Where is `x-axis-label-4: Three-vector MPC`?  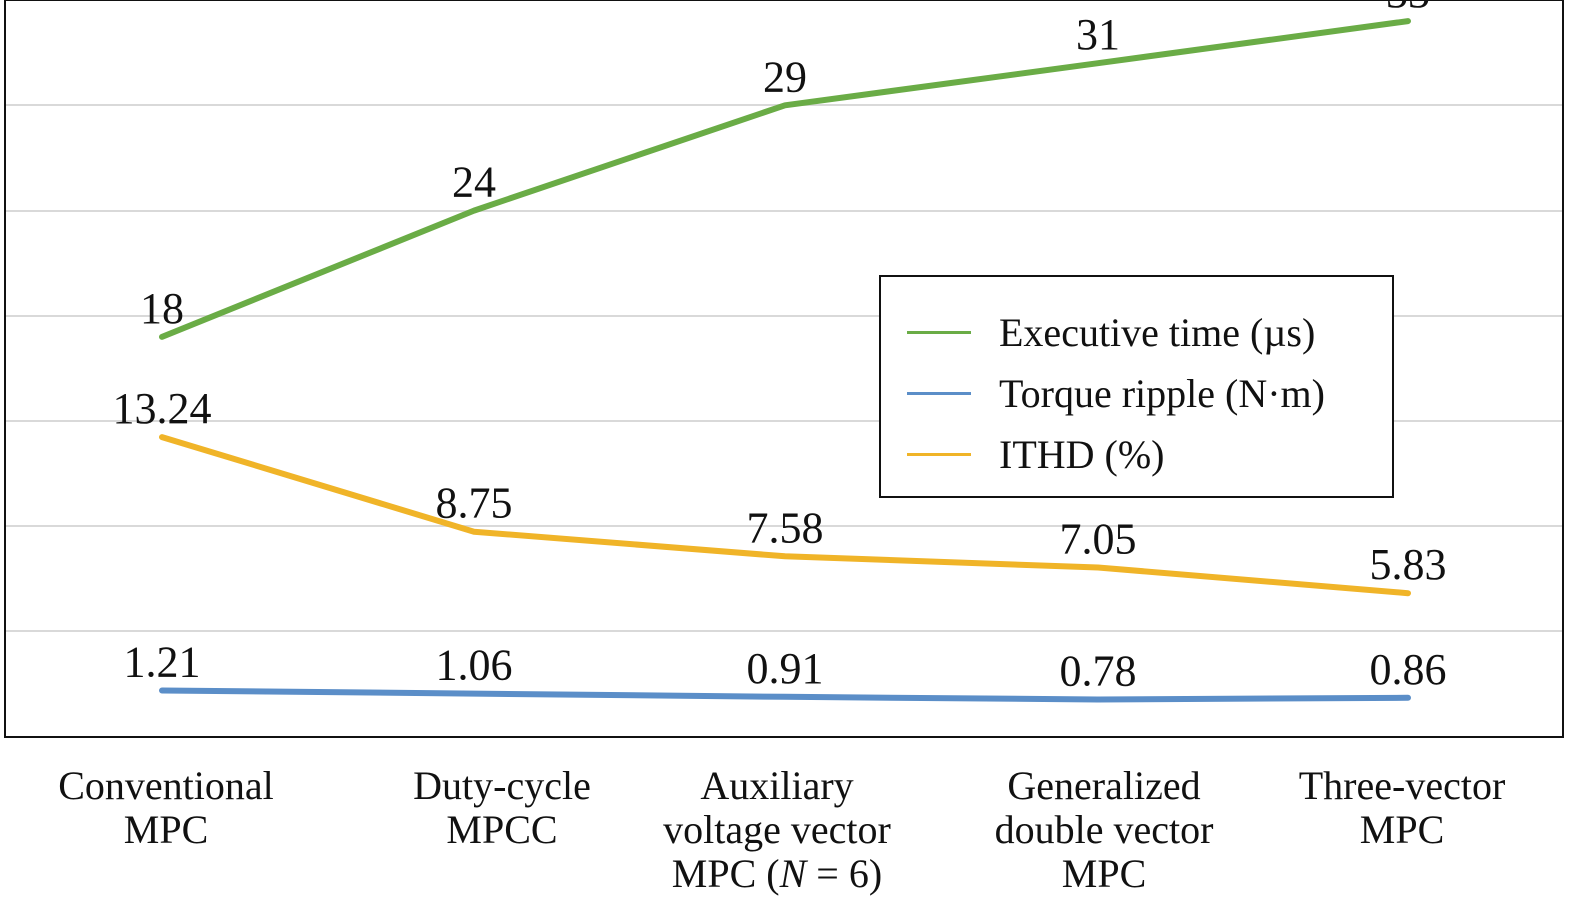
x-axis-label-4: Three-vector MPC is located at coordinates (1402, 808).